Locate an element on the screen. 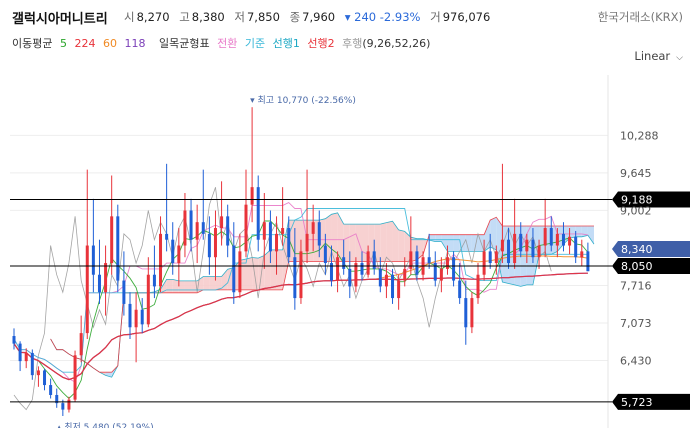  y-tick-label: 10,288 is located at coordinates (639, 135).